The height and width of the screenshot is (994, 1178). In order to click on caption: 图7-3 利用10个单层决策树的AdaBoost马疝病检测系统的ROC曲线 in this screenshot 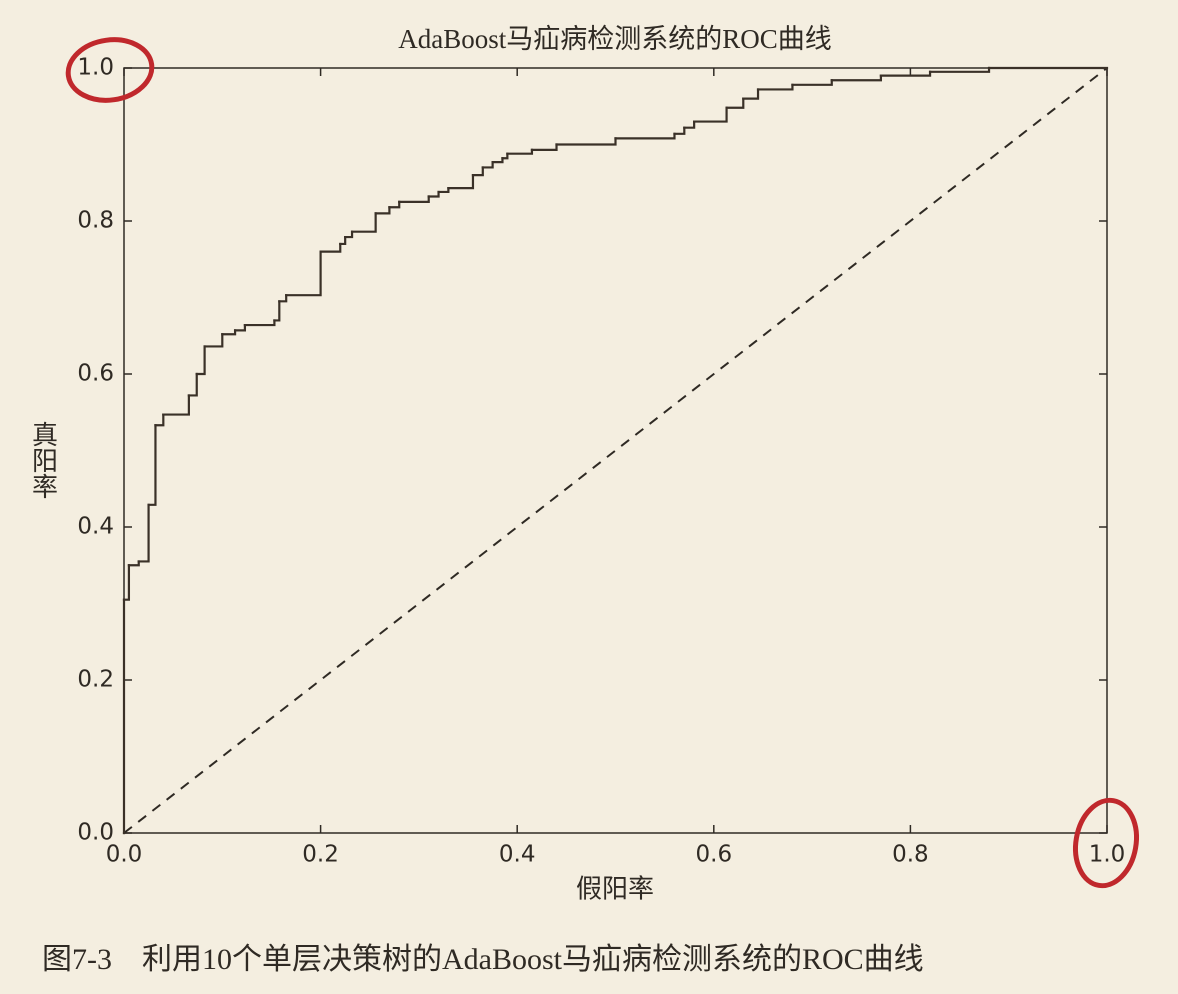, I will do `click(483, 959)`.